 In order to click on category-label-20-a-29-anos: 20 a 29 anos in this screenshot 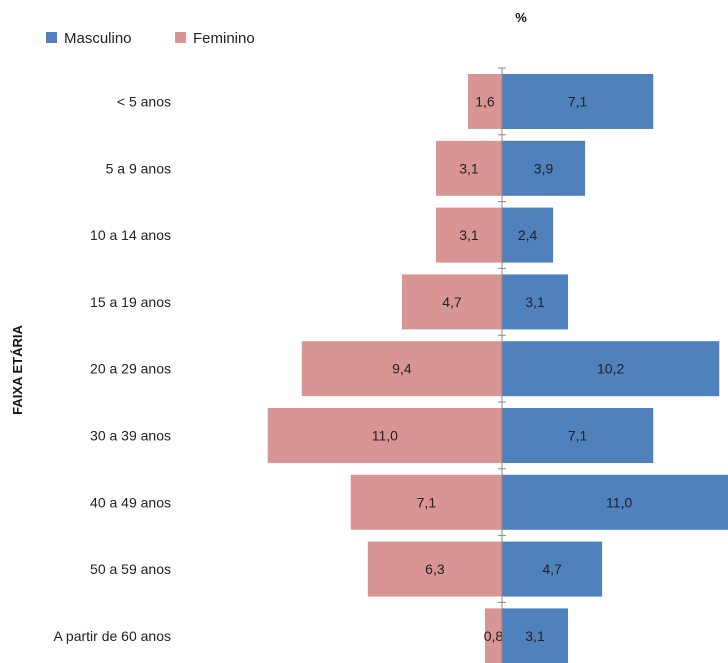, I will do `click(130, 369)`.